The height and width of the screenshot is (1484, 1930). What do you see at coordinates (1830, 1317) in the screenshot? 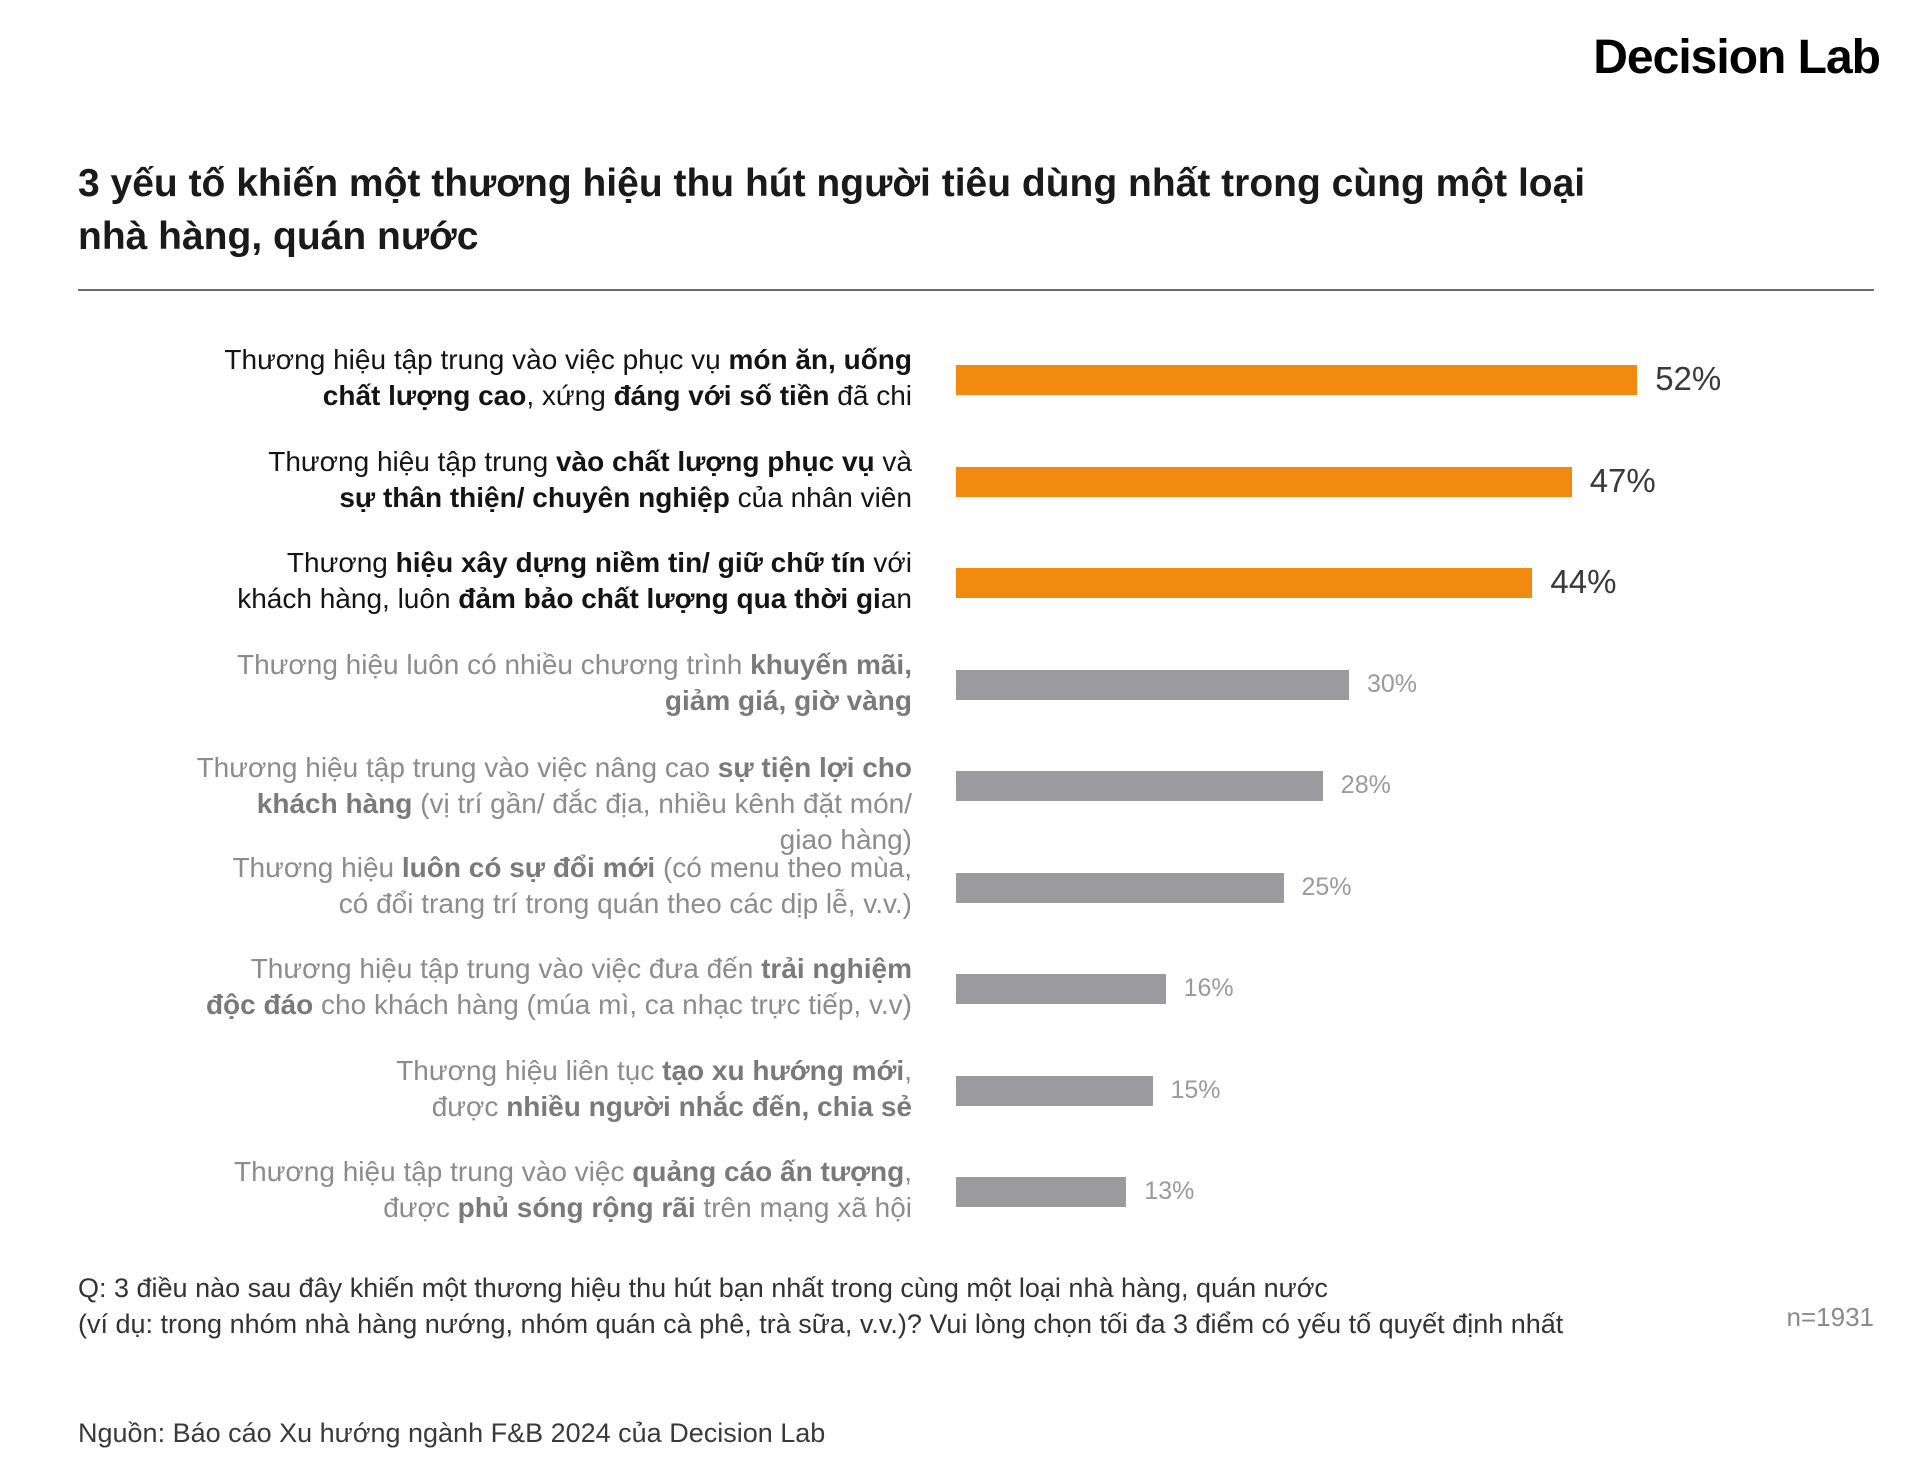
I see `sample-size: n=1931` at bounding box center [1830, 1317].